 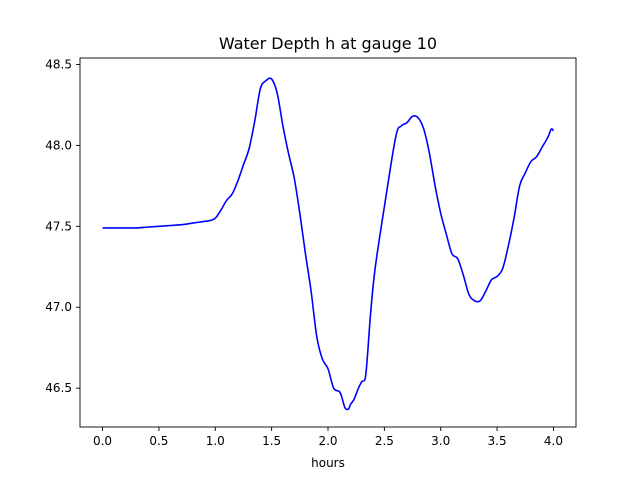 I want to click on y-tick-label: 46.5, so click(x=58, y=388).